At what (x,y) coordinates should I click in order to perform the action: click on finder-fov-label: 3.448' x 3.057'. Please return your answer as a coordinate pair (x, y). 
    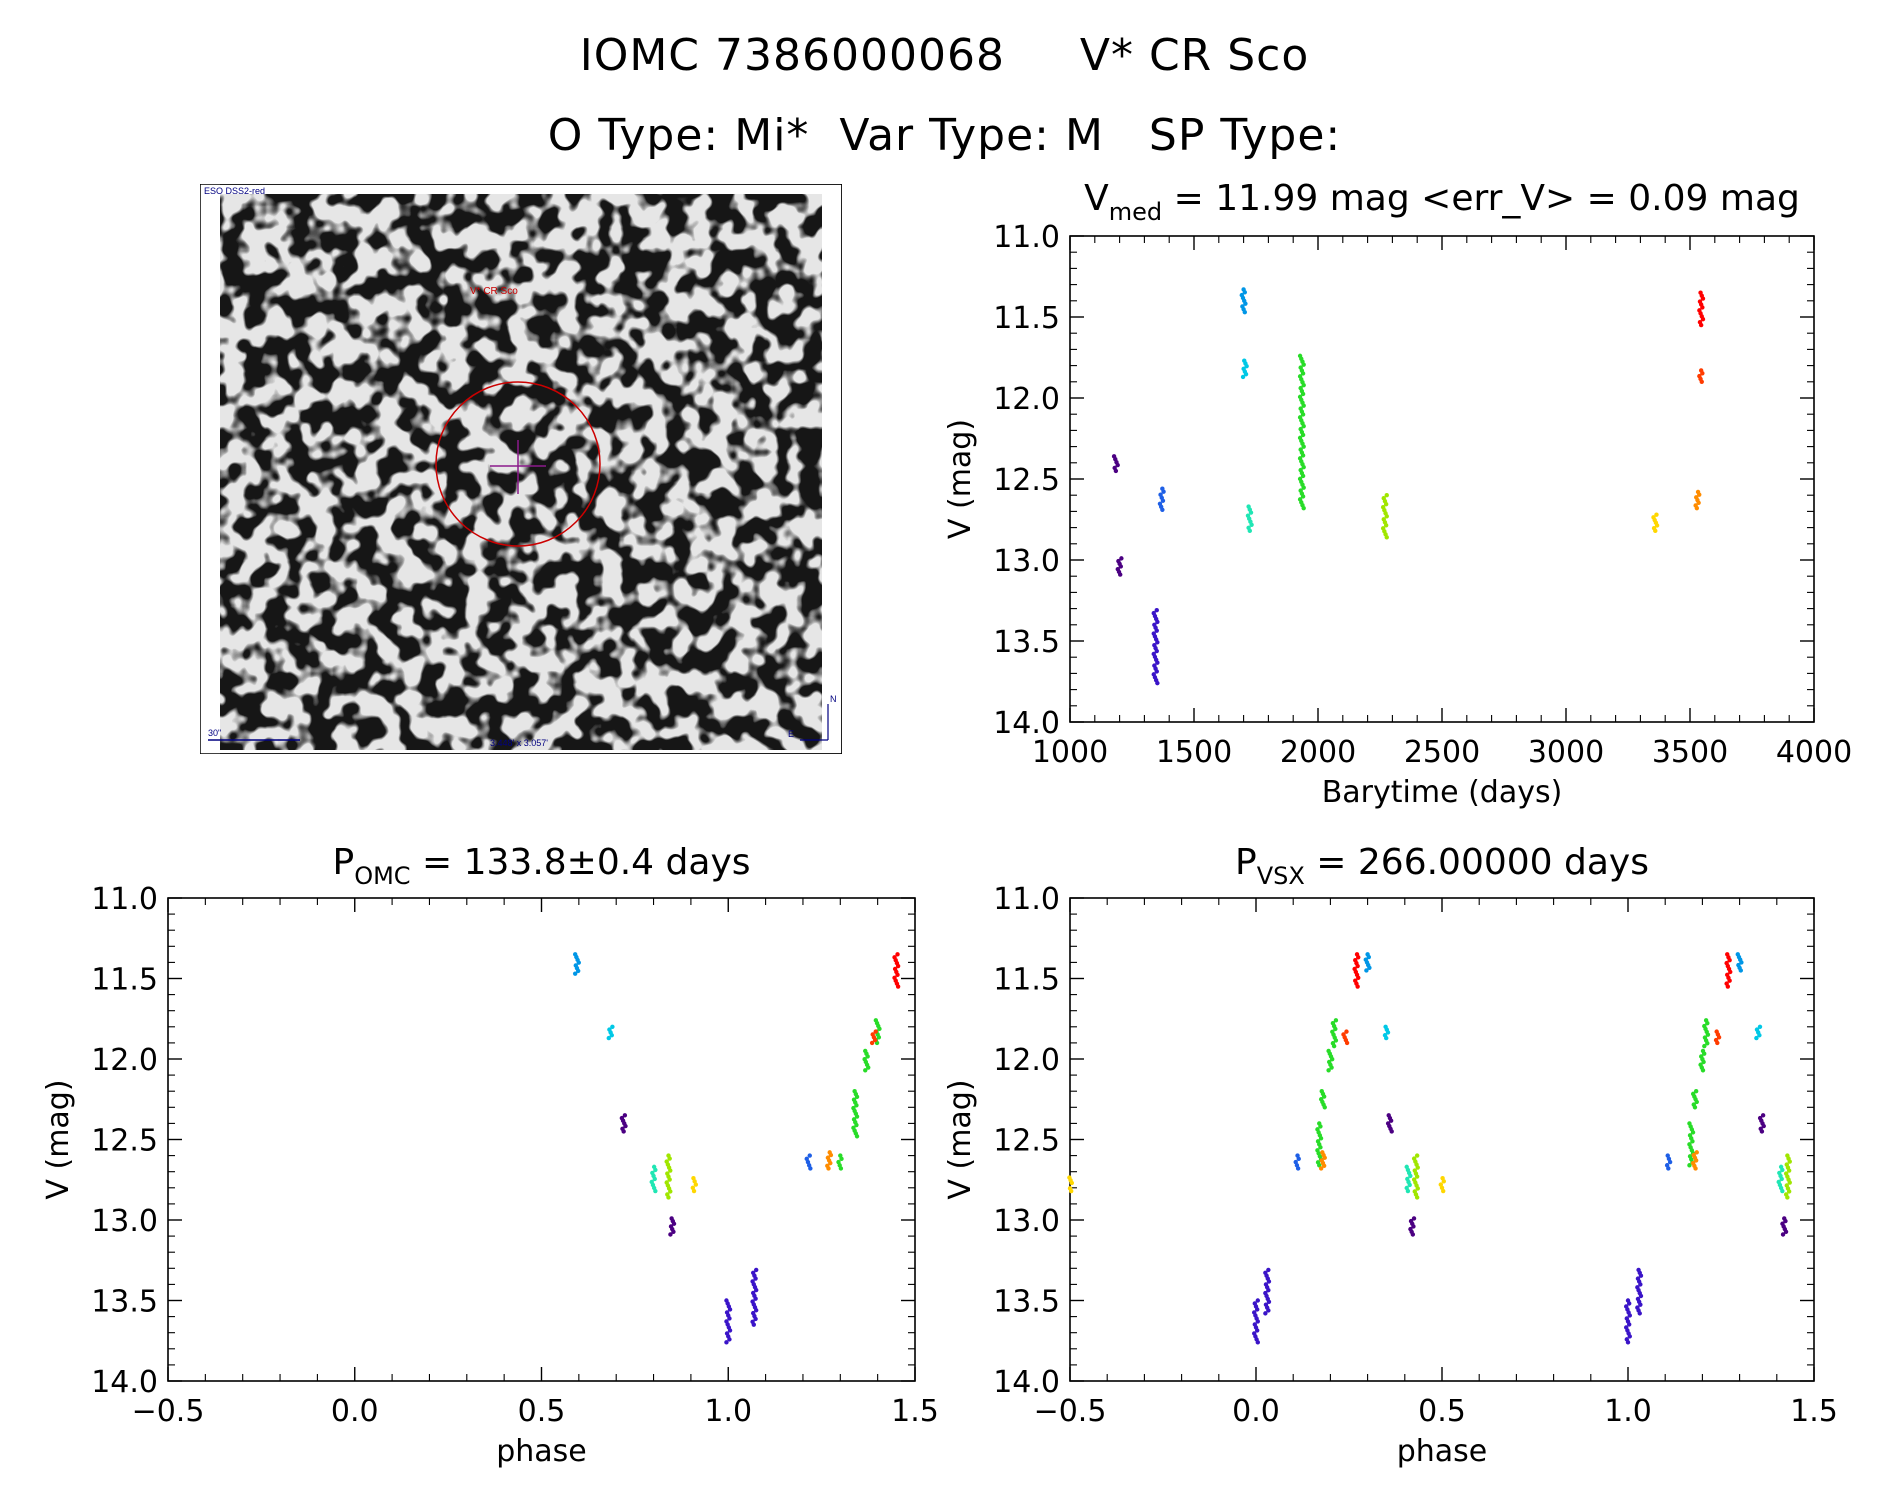
    Looking at the image, I should click on (519, 743).